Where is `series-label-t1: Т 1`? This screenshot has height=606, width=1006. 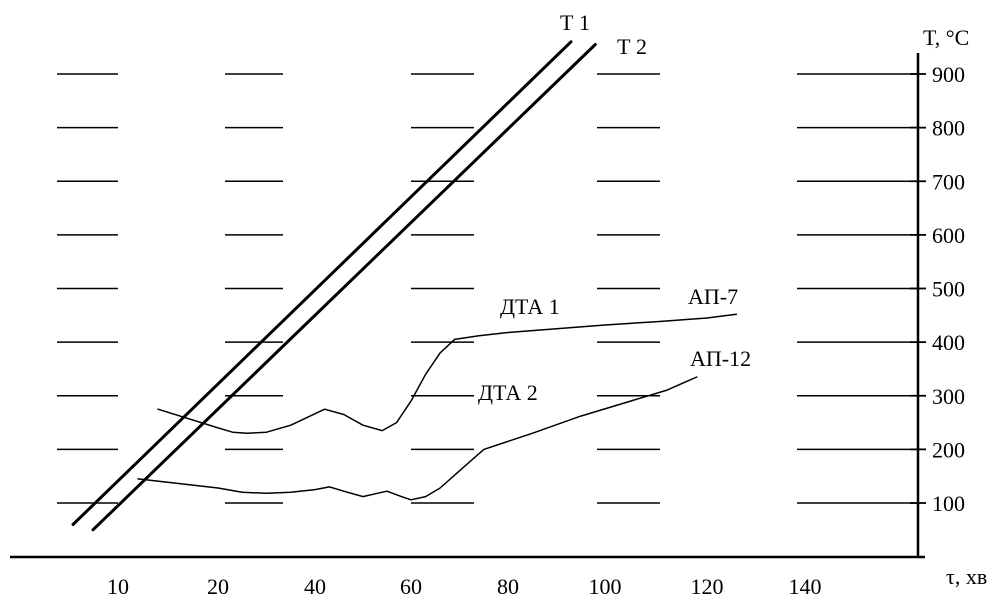 series-label-t1: Т 1 is located at coordinates (575, 22).